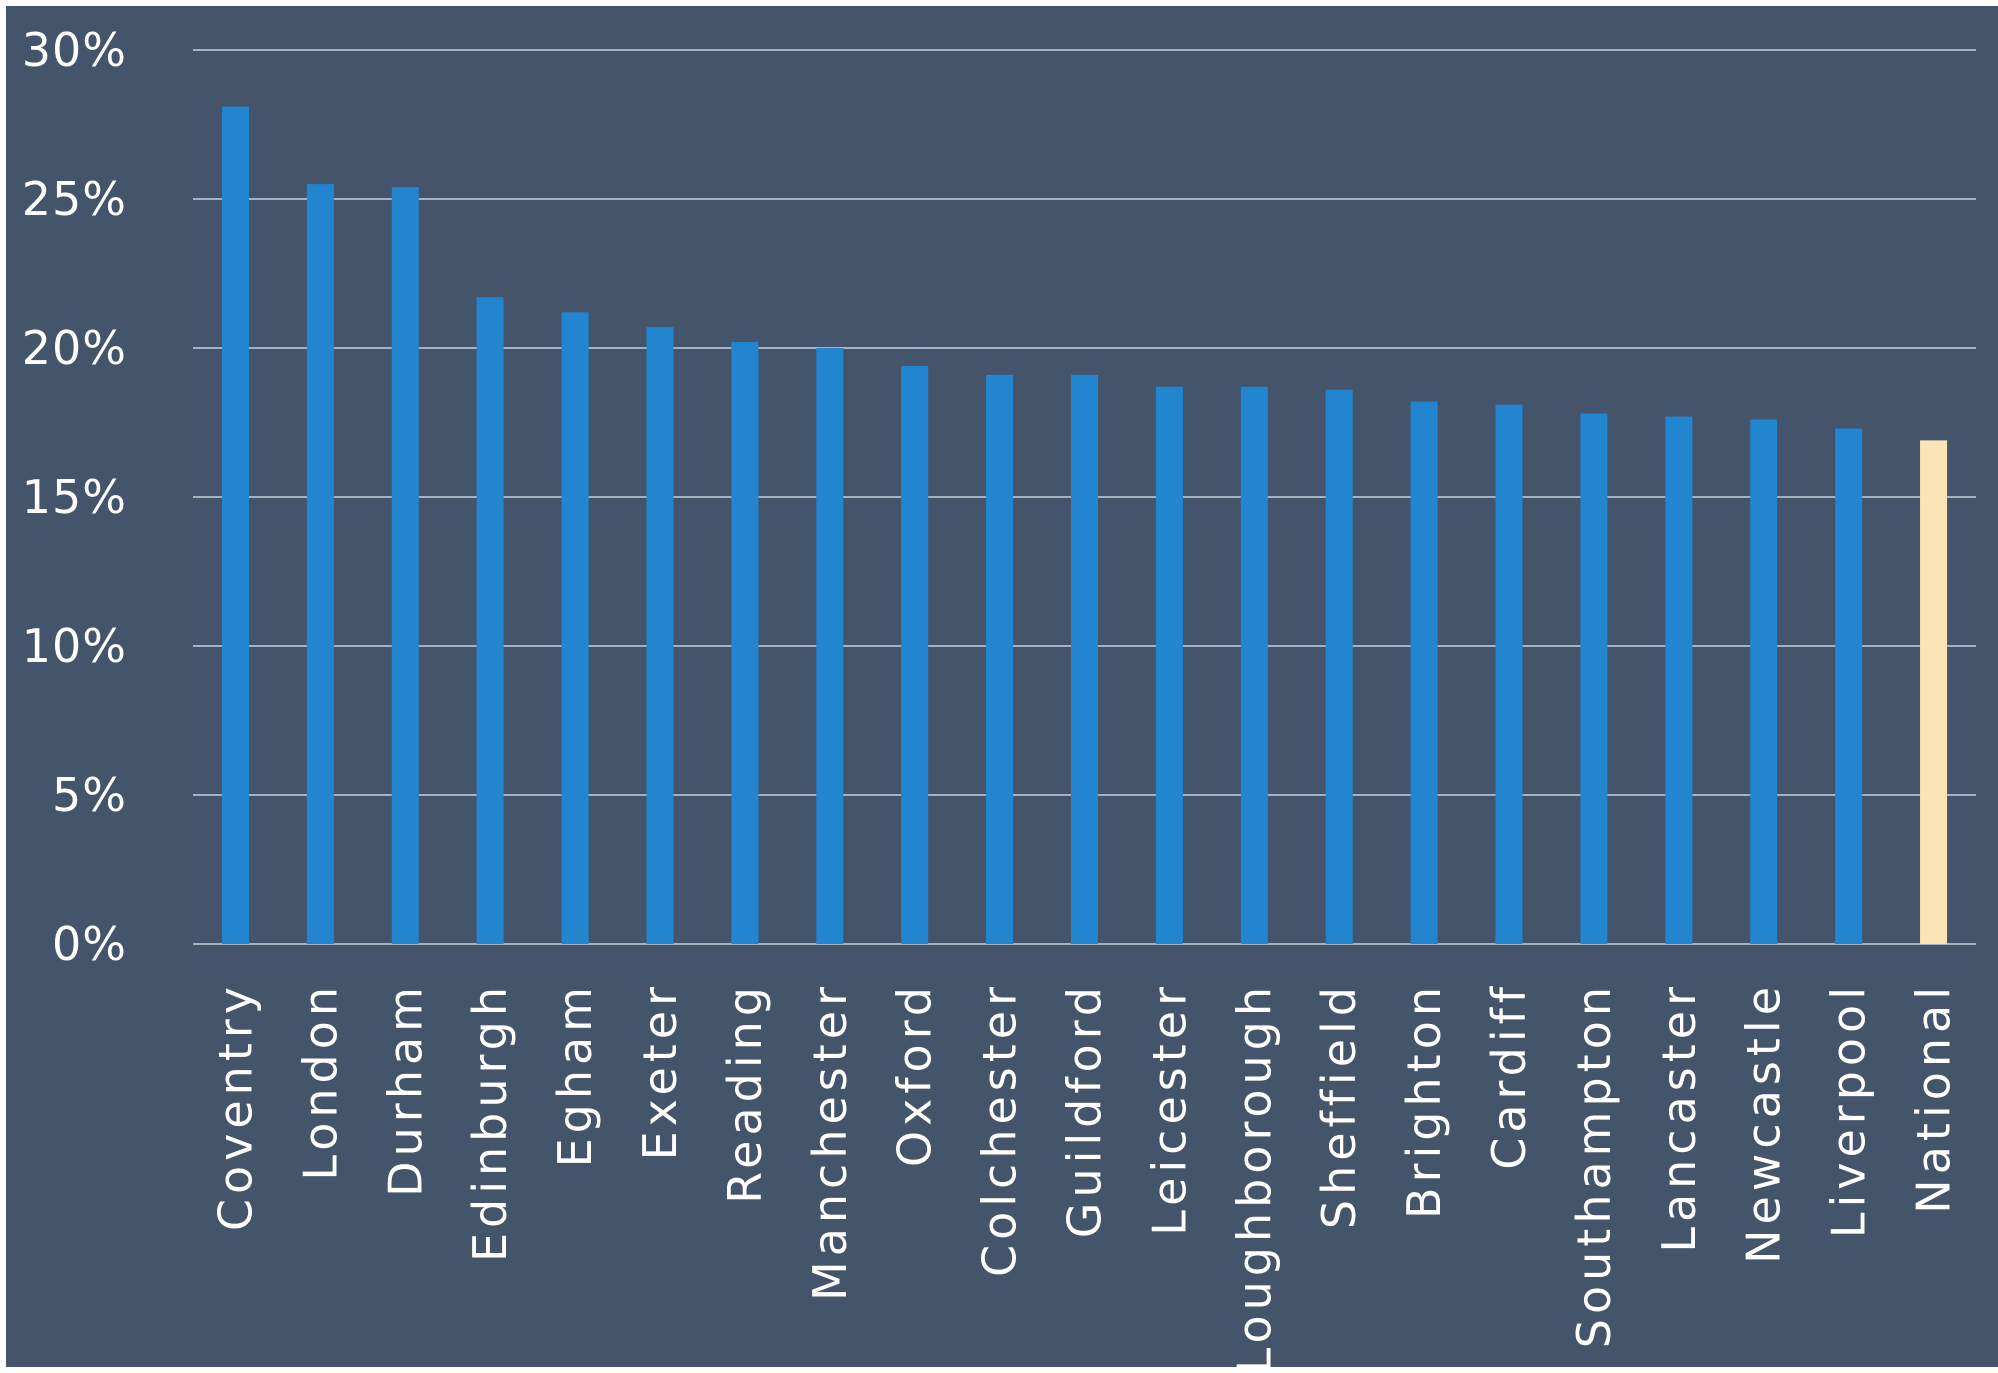  Describe the element at coordinates (89, 795) in the screenshot. I see `y-tick-label: 5%` at that location.